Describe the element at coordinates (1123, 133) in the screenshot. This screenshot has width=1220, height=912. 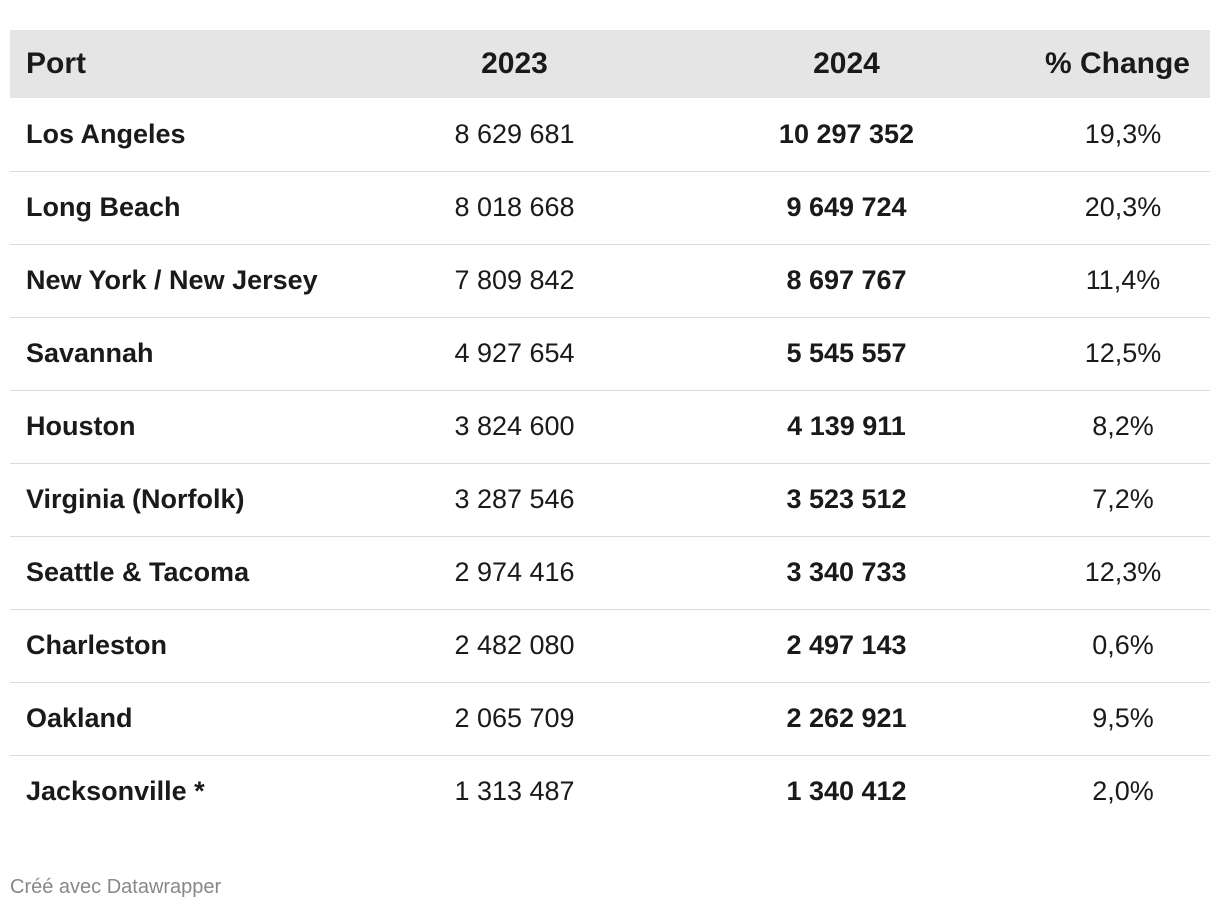
I see `change-cell: 19,3%` at that location.